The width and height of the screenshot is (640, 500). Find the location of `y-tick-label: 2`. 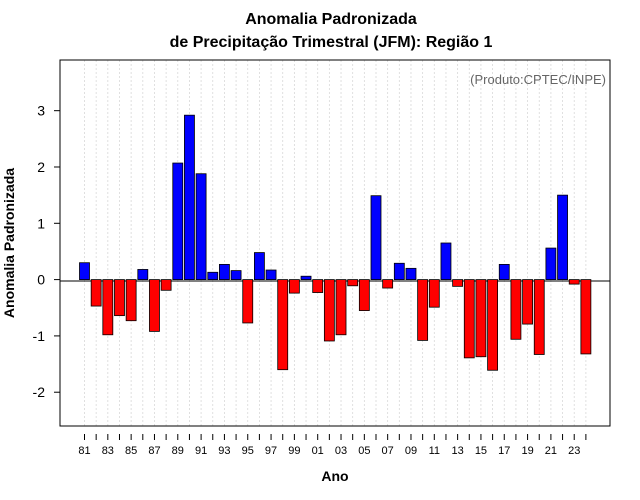

y-tick-label: 2 is located at coordinates (41, 167).